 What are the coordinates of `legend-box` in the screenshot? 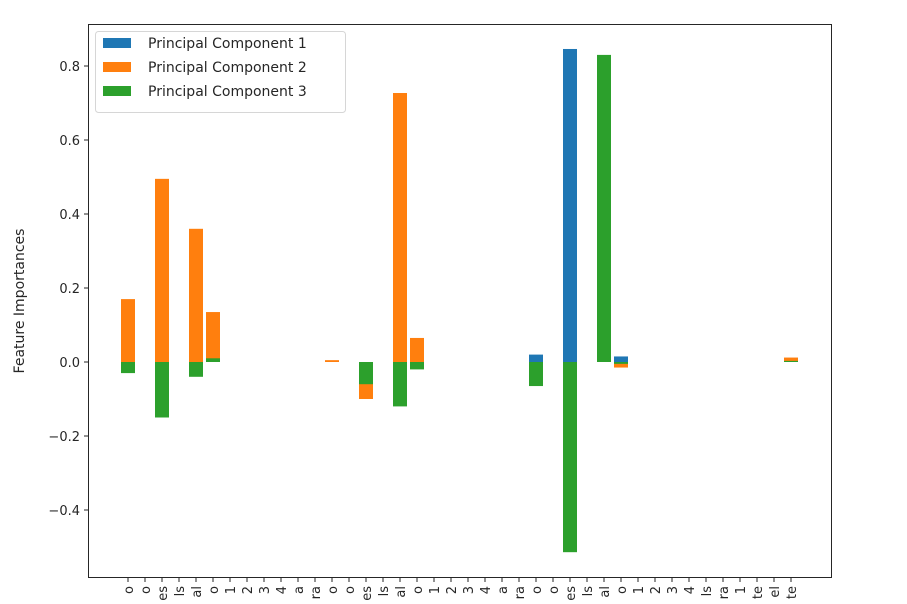 It's located at (220, 72).